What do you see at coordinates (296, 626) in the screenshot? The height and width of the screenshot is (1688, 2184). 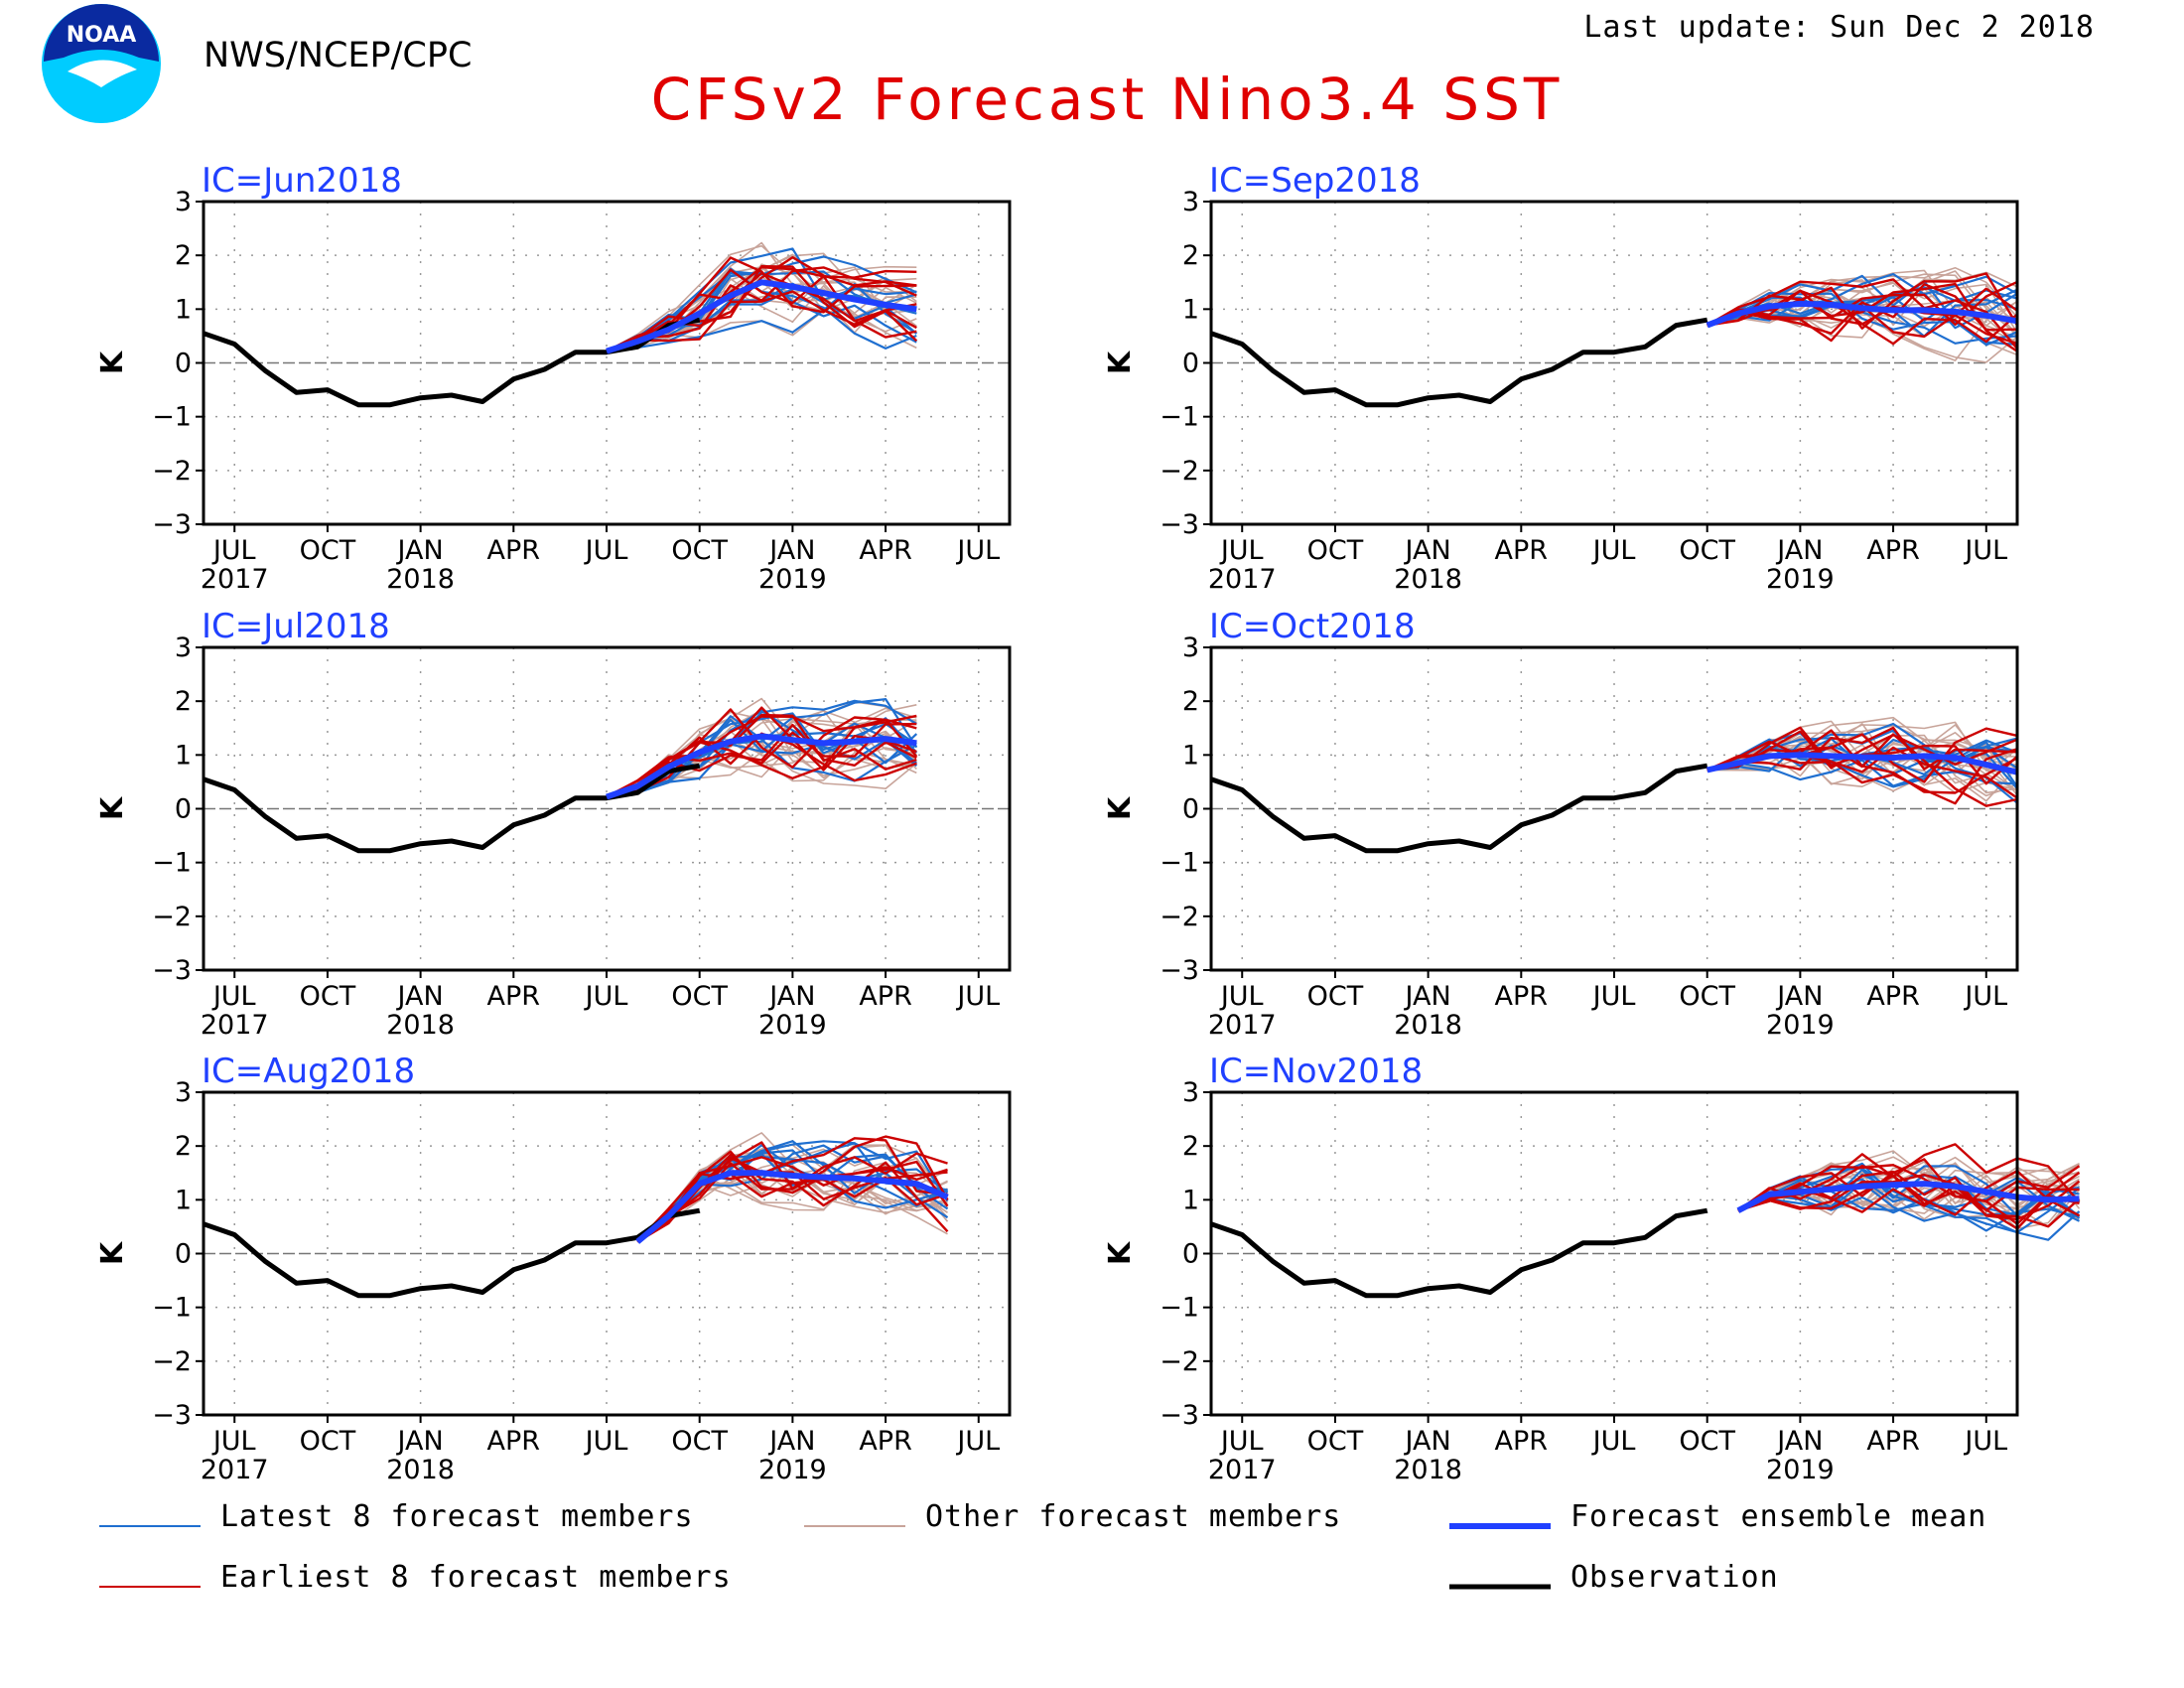 I see `panel-title: IC=Jul2018` at bounding box center [296, 626].